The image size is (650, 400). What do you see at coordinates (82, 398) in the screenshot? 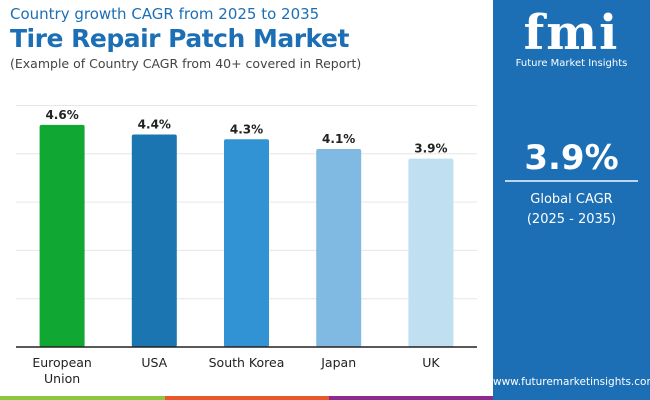
I see `green-strip` at bounding box center [82, 398].